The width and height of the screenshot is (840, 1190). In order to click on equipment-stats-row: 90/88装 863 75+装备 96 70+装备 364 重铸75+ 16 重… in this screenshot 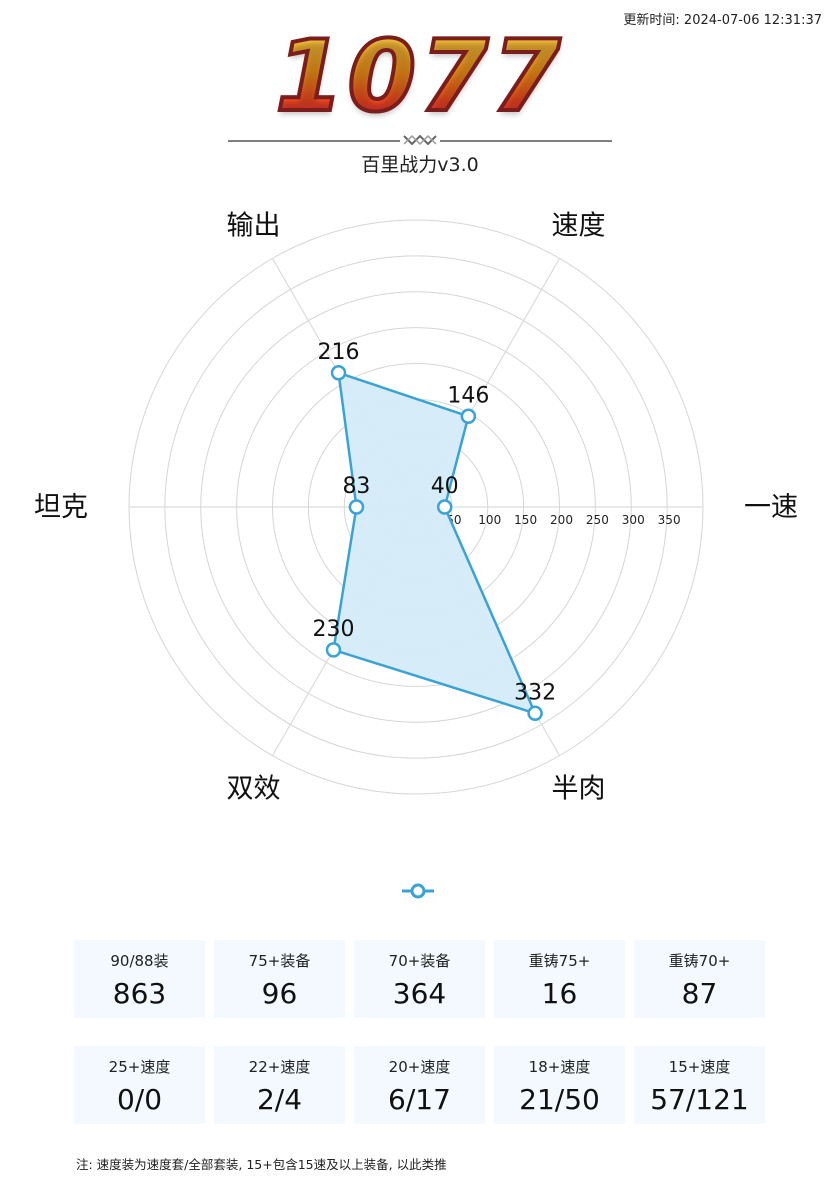, I will do `click(421, 979)`.